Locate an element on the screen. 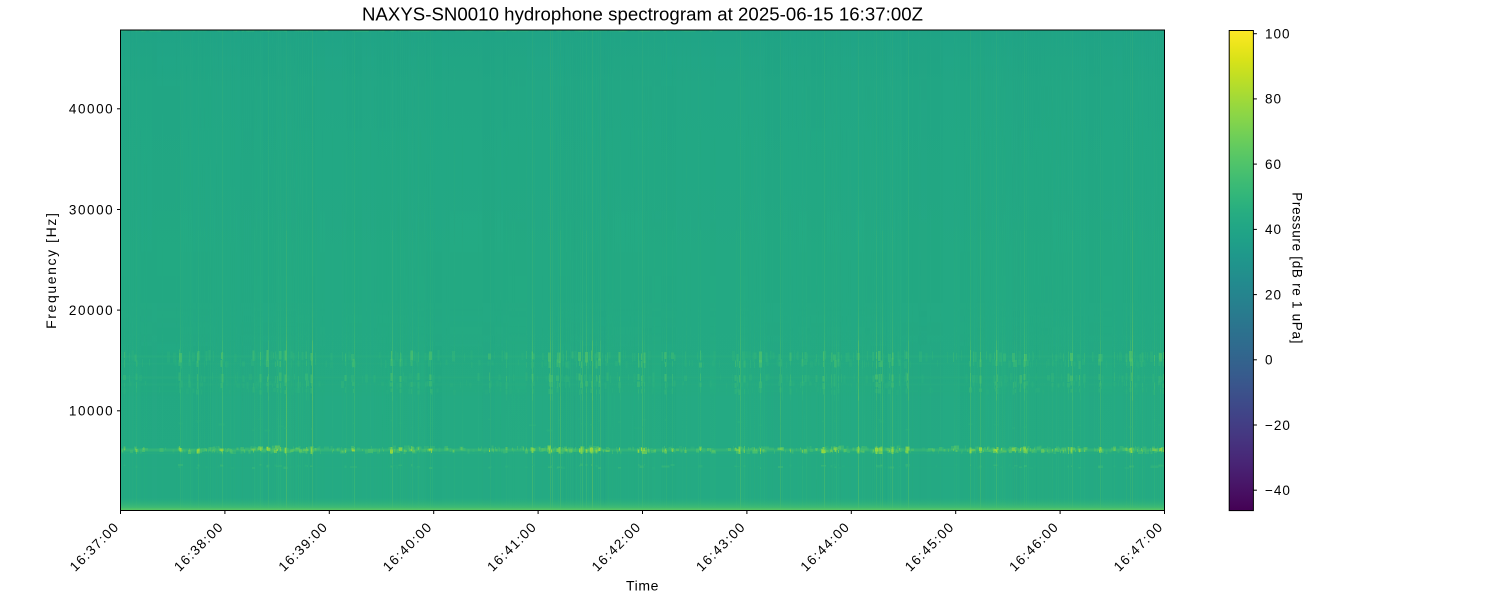  svg-text: Frequency [Hz] is located at coordinates (51, 270).